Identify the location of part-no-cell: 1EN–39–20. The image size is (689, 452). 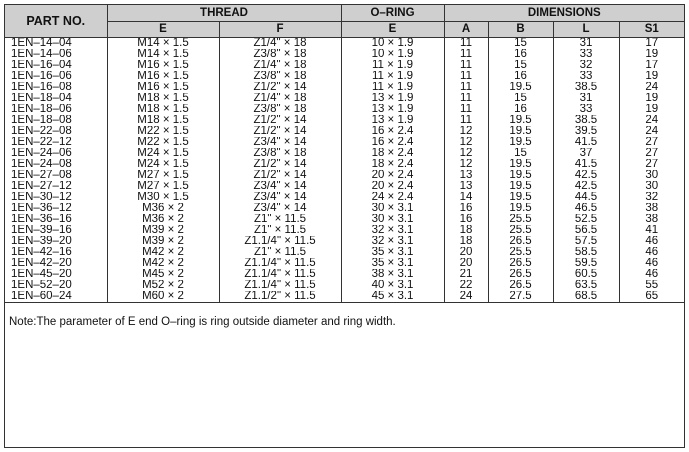
(56, 241).